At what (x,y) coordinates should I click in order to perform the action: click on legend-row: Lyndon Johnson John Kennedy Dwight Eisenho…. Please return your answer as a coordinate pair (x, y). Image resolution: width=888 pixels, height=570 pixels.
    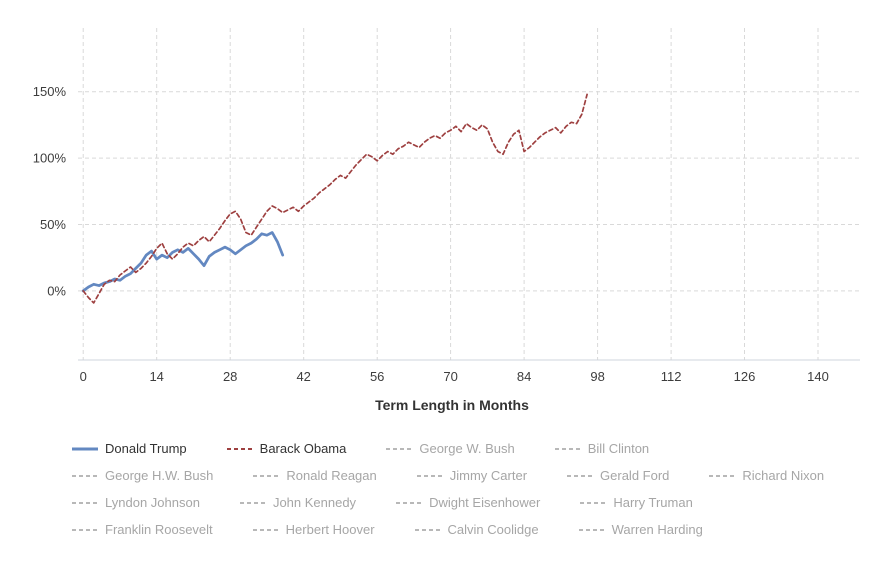
    Looking at the image, I should click on (480, 502).